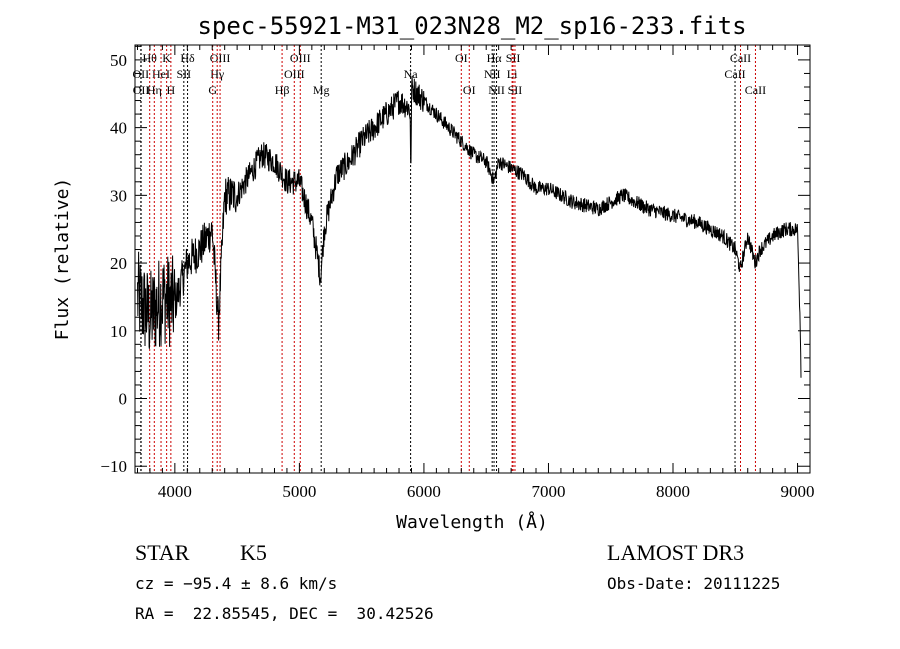 The height and width of the screenshot is (649, 900). Describe the element at coordinates (512, 74) in the screenshot. I see `spectral-line-label: Li` at that location.